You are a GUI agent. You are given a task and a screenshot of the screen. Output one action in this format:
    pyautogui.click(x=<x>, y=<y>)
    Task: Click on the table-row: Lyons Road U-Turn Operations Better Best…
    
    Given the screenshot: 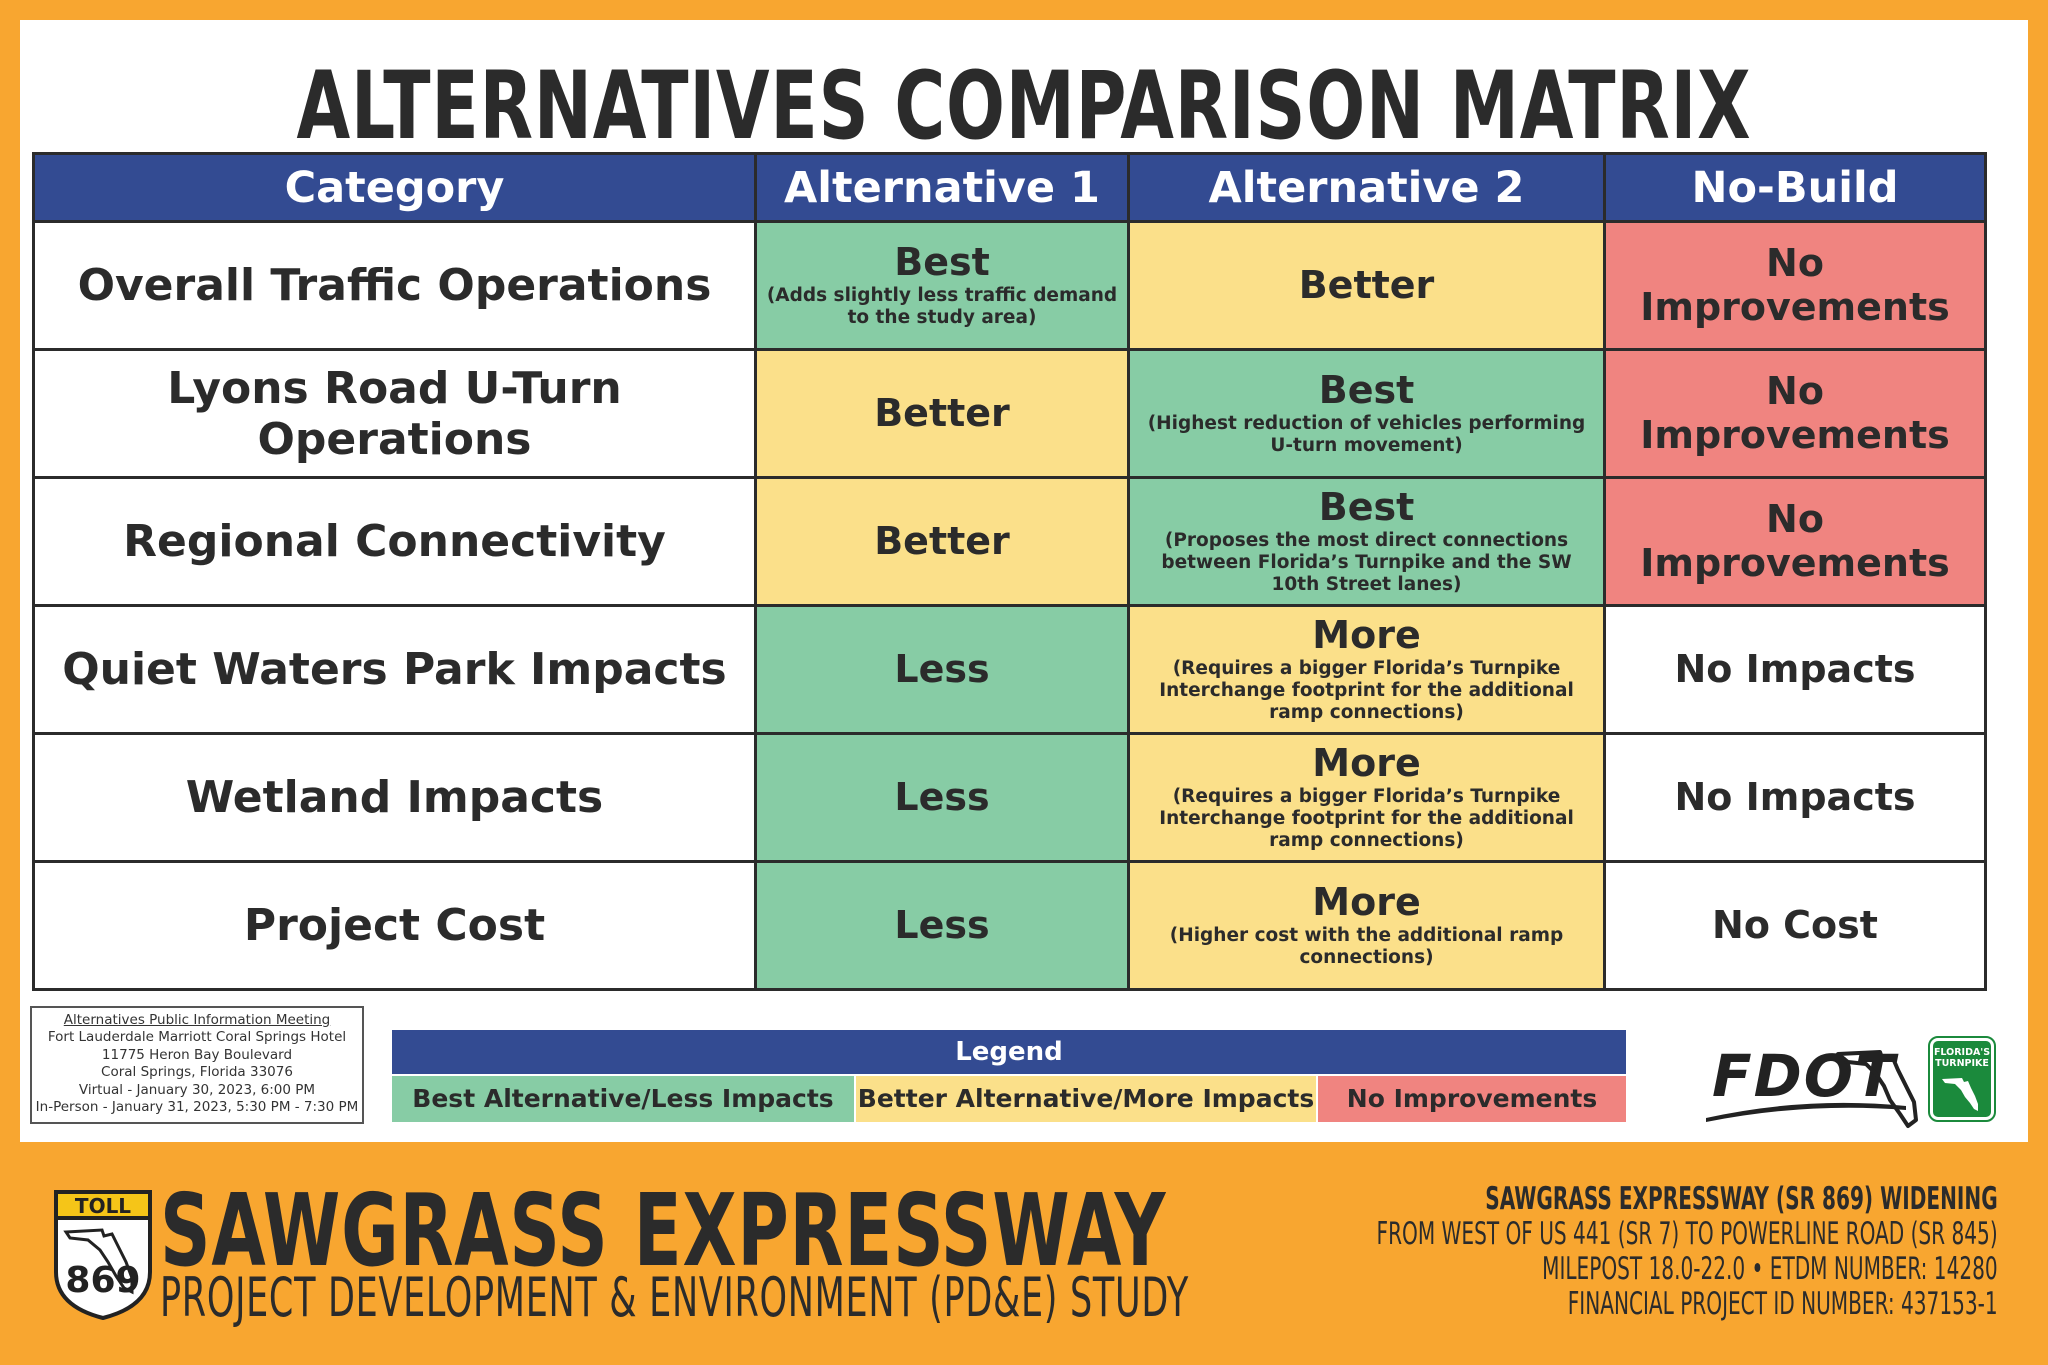 What is the action you would take?
    pyautogui.click(x=1009, y=413)
    